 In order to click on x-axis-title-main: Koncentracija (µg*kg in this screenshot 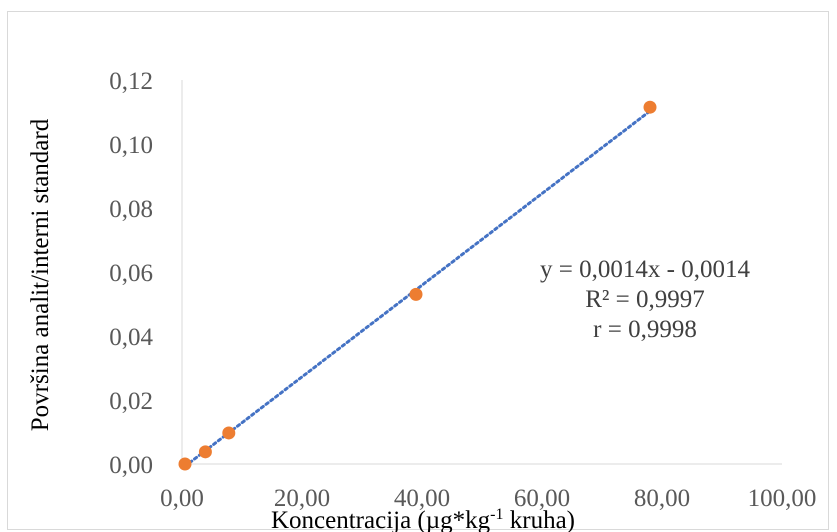, I will do `click(381, 519)`.